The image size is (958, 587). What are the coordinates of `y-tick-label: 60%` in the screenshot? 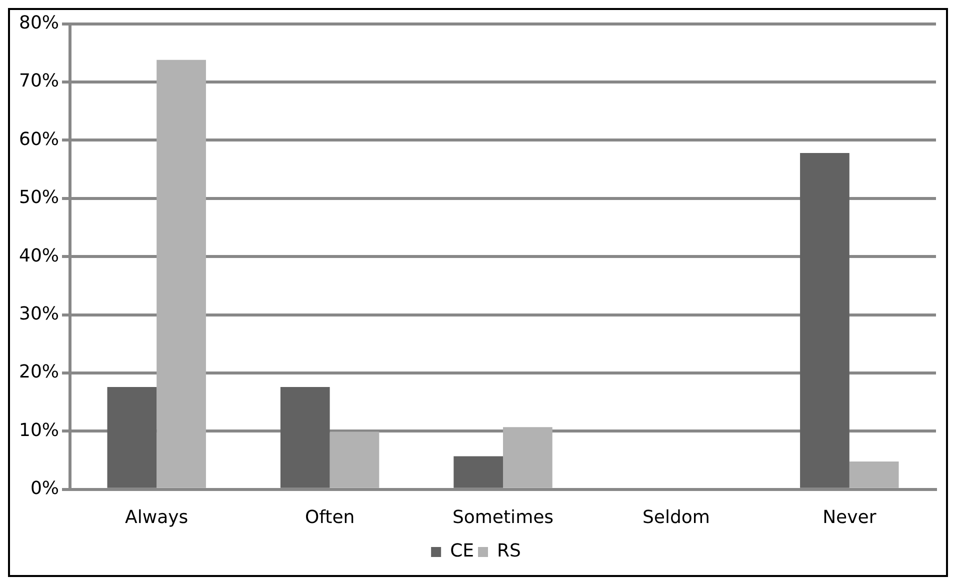 It's located at (39, 139).